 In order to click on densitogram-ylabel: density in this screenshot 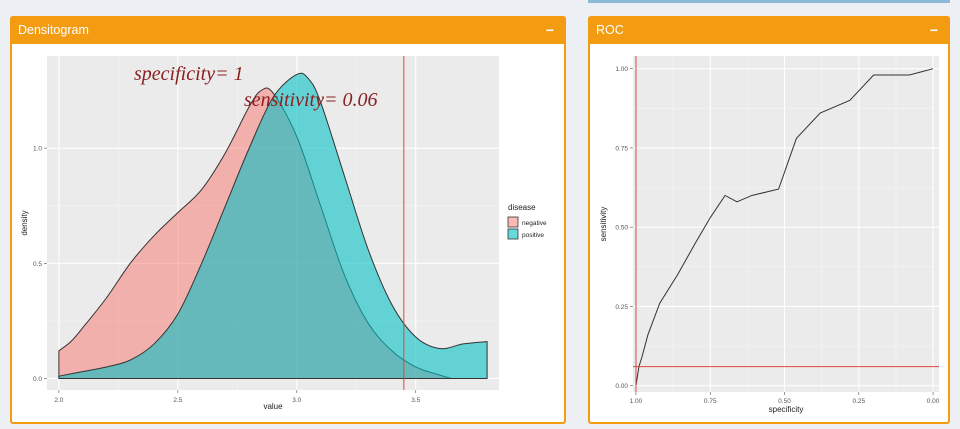, I will do `click(24, 222)`.